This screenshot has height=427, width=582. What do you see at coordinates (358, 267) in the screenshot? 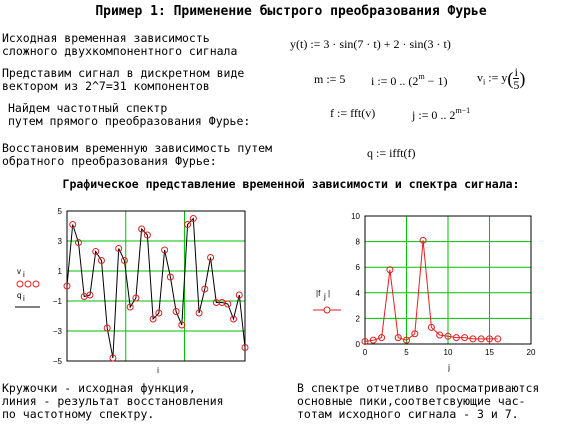
I see `y-tick-label: 6` at bounding box center [358, 267].